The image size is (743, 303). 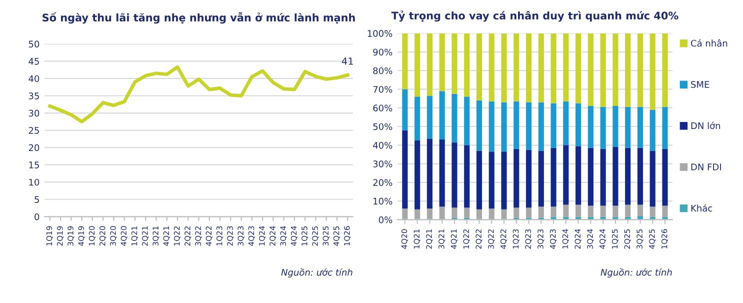 I want to click on chart-title: Số ngày thu lãi tăng nhẹ nhưng vẫn ở mức lành mạnh, so click(x=198, y=18).